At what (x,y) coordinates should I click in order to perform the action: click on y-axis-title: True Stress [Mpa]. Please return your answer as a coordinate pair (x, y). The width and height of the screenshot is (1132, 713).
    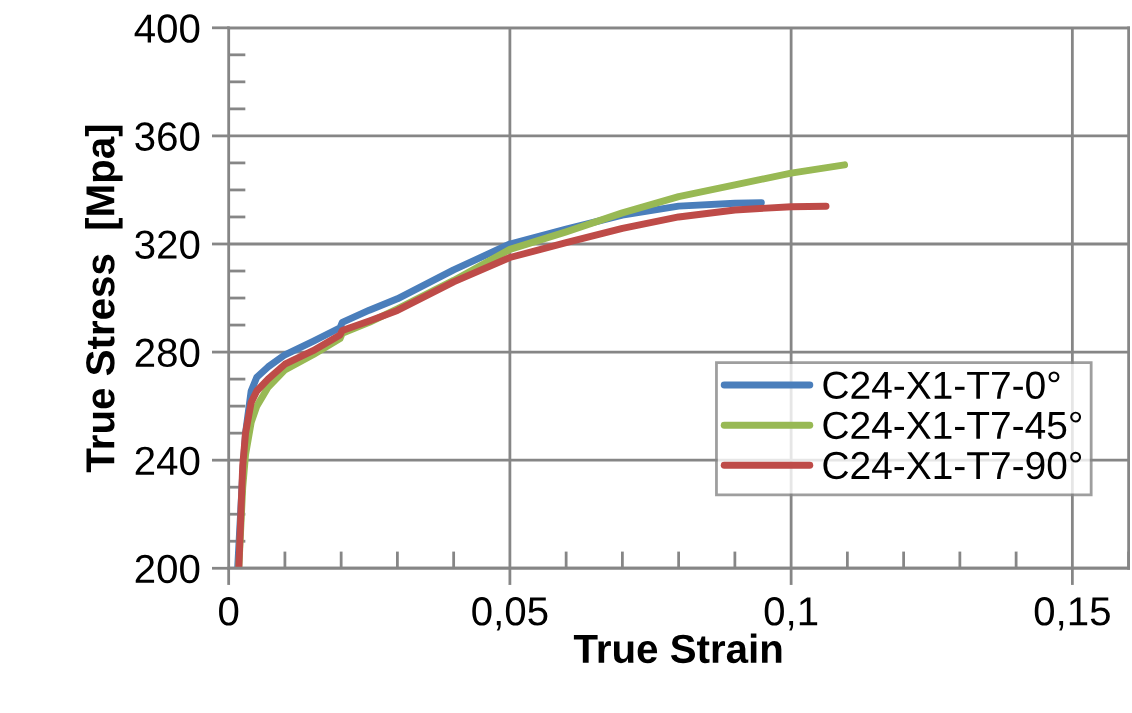
    Looking at the image, I should click on (104, 299).